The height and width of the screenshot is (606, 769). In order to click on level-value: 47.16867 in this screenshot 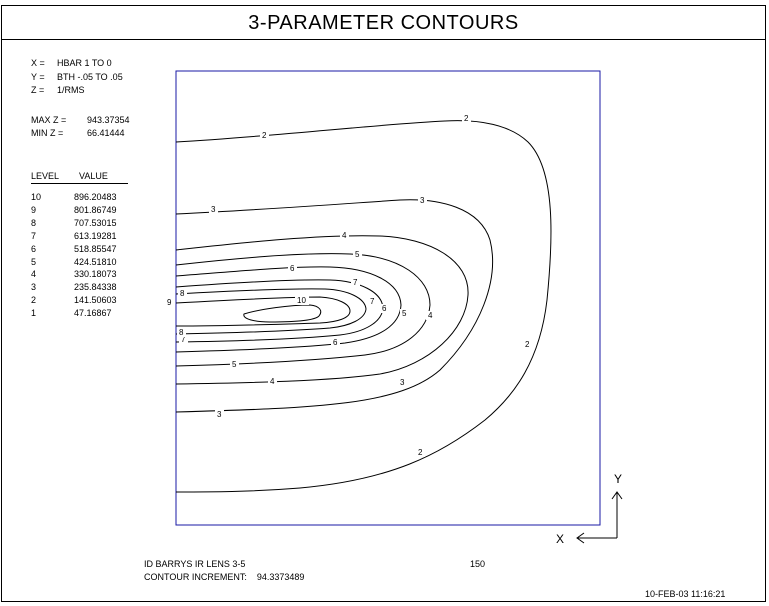, I will do `click(93, 313)`.